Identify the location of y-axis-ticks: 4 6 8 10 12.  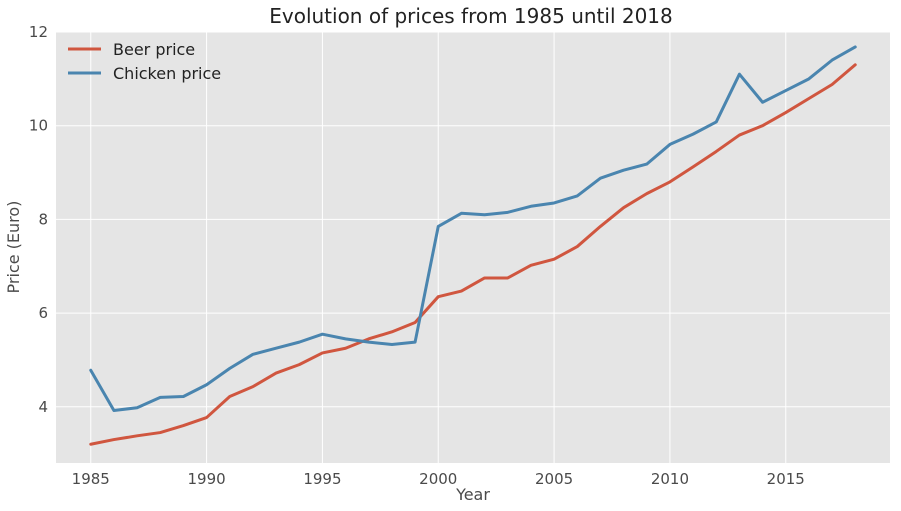
(38, 219).